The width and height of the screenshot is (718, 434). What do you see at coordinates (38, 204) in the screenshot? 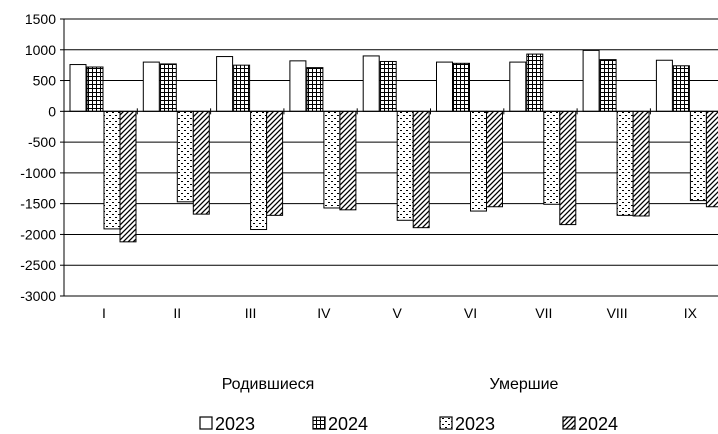
I see `y-tick-label: -1500` at bounding box center [38, 204].